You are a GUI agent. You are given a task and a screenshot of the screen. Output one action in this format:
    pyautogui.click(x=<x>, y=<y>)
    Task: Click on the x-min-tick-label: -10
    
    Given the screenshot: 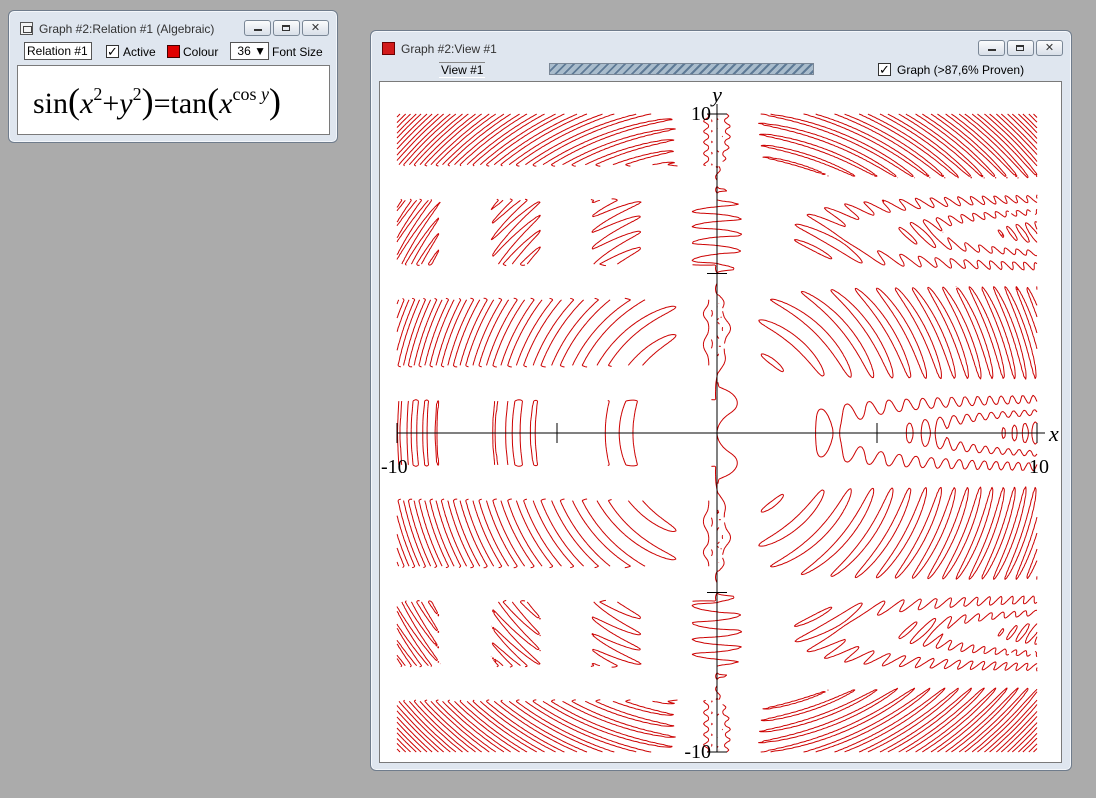 What is the action you would take?
    pyautogui.click(x=394, y=467)
    